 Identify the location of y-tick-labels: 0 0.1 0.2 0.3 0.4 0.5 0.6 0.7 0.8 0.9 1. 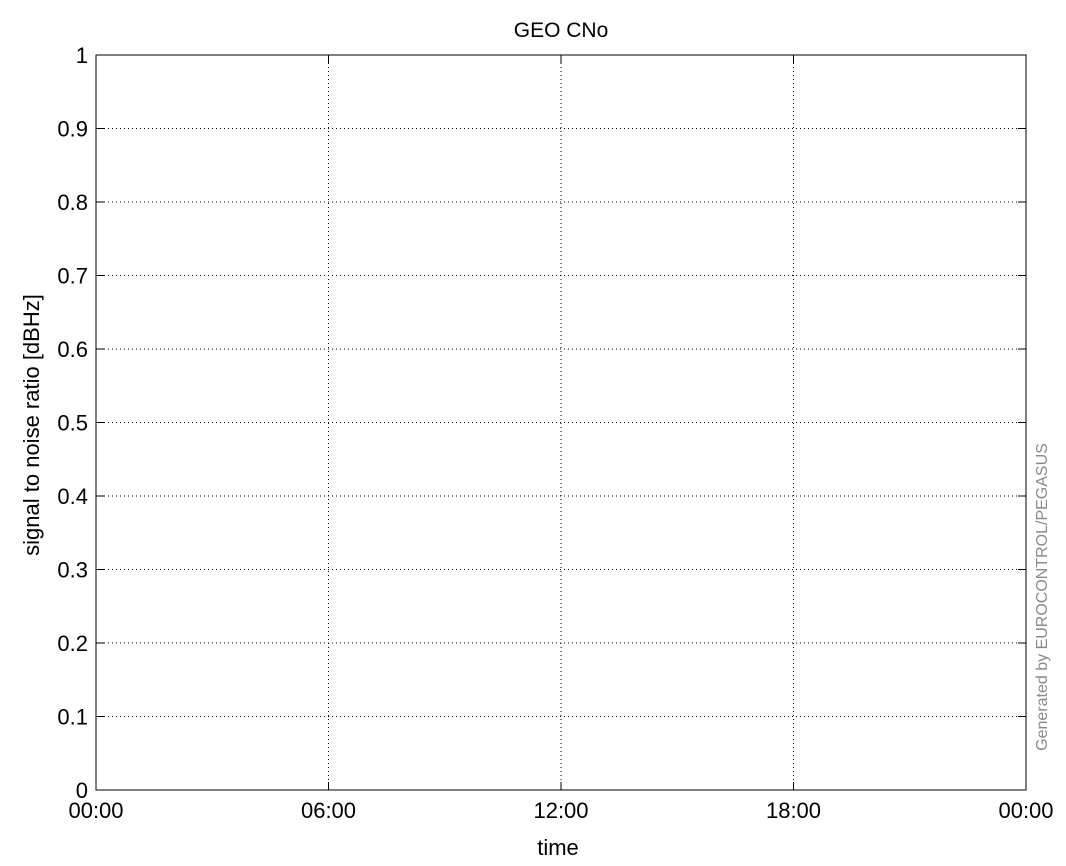
(72, 423).